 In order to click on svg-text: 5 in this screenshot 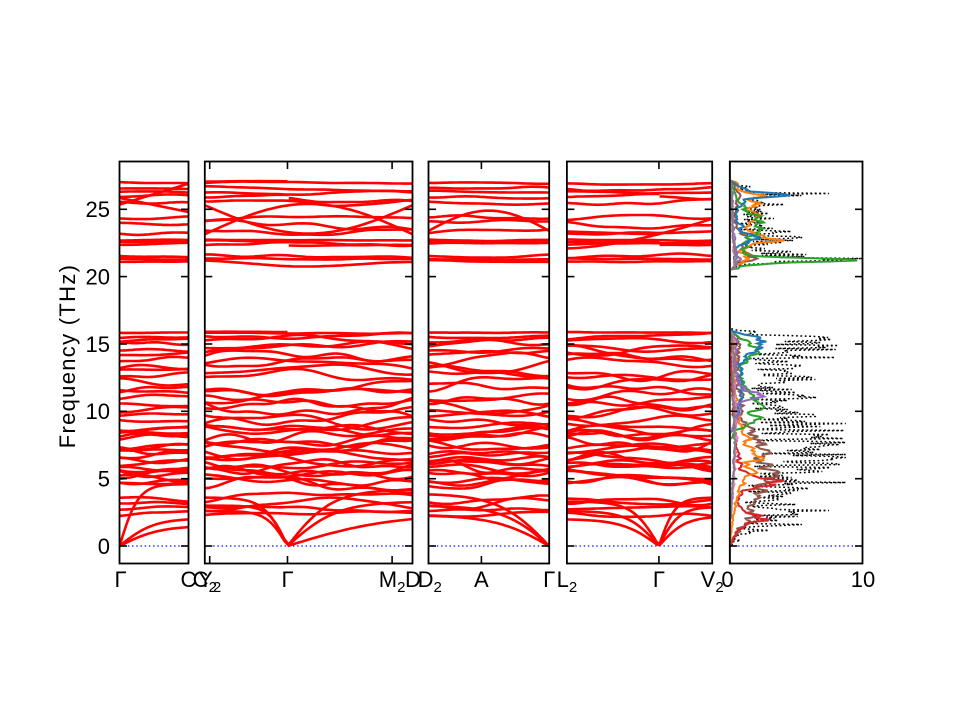, I will do `click(104, 479)`.